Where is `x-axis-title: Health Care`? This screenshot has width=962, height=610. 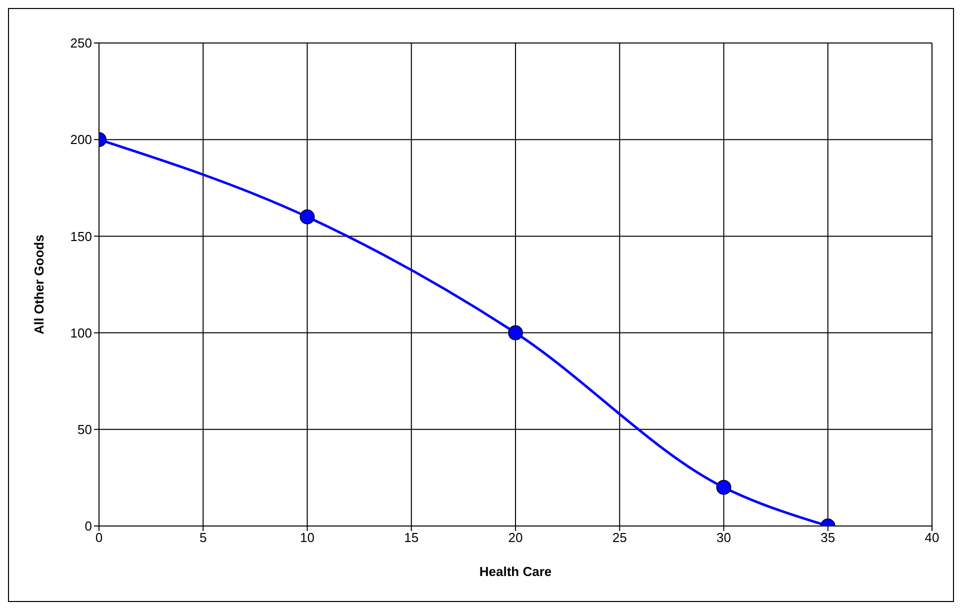
x-axis-title: Health Care is located at coordinates (515, 571).